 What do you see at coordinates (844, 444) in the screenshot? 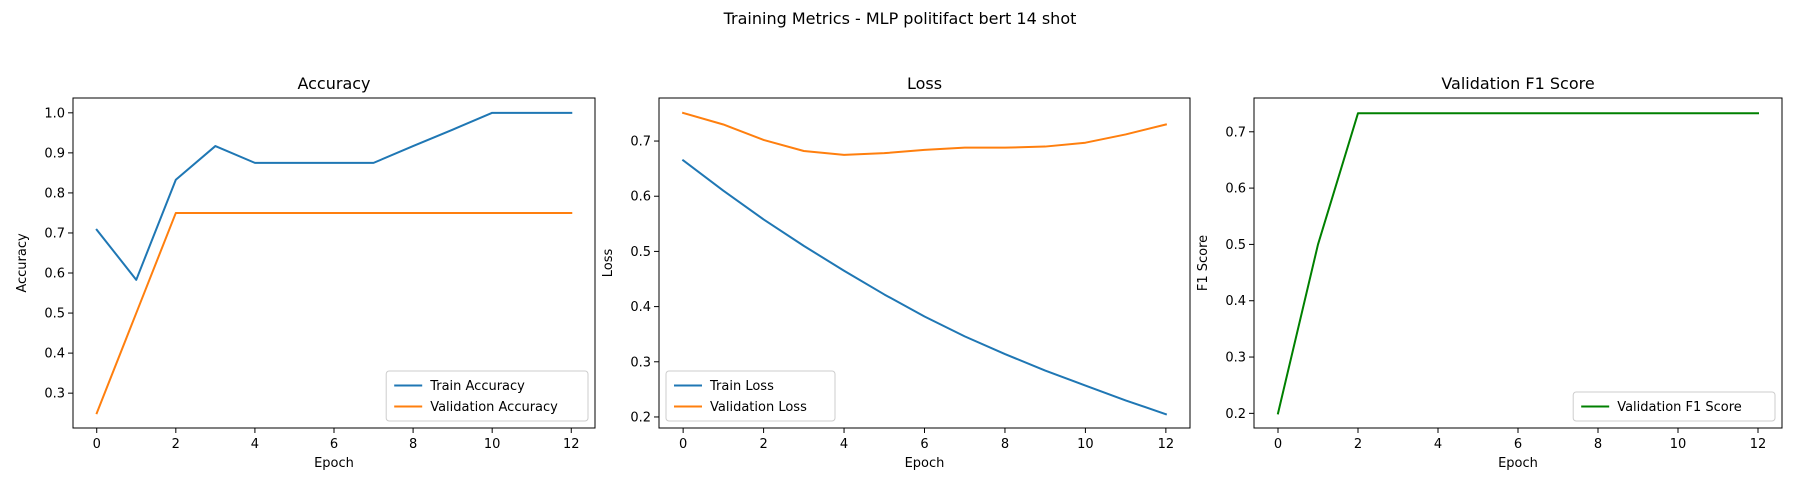
I see `loss-xtick-label: 4` at bounding box center [844, 444].